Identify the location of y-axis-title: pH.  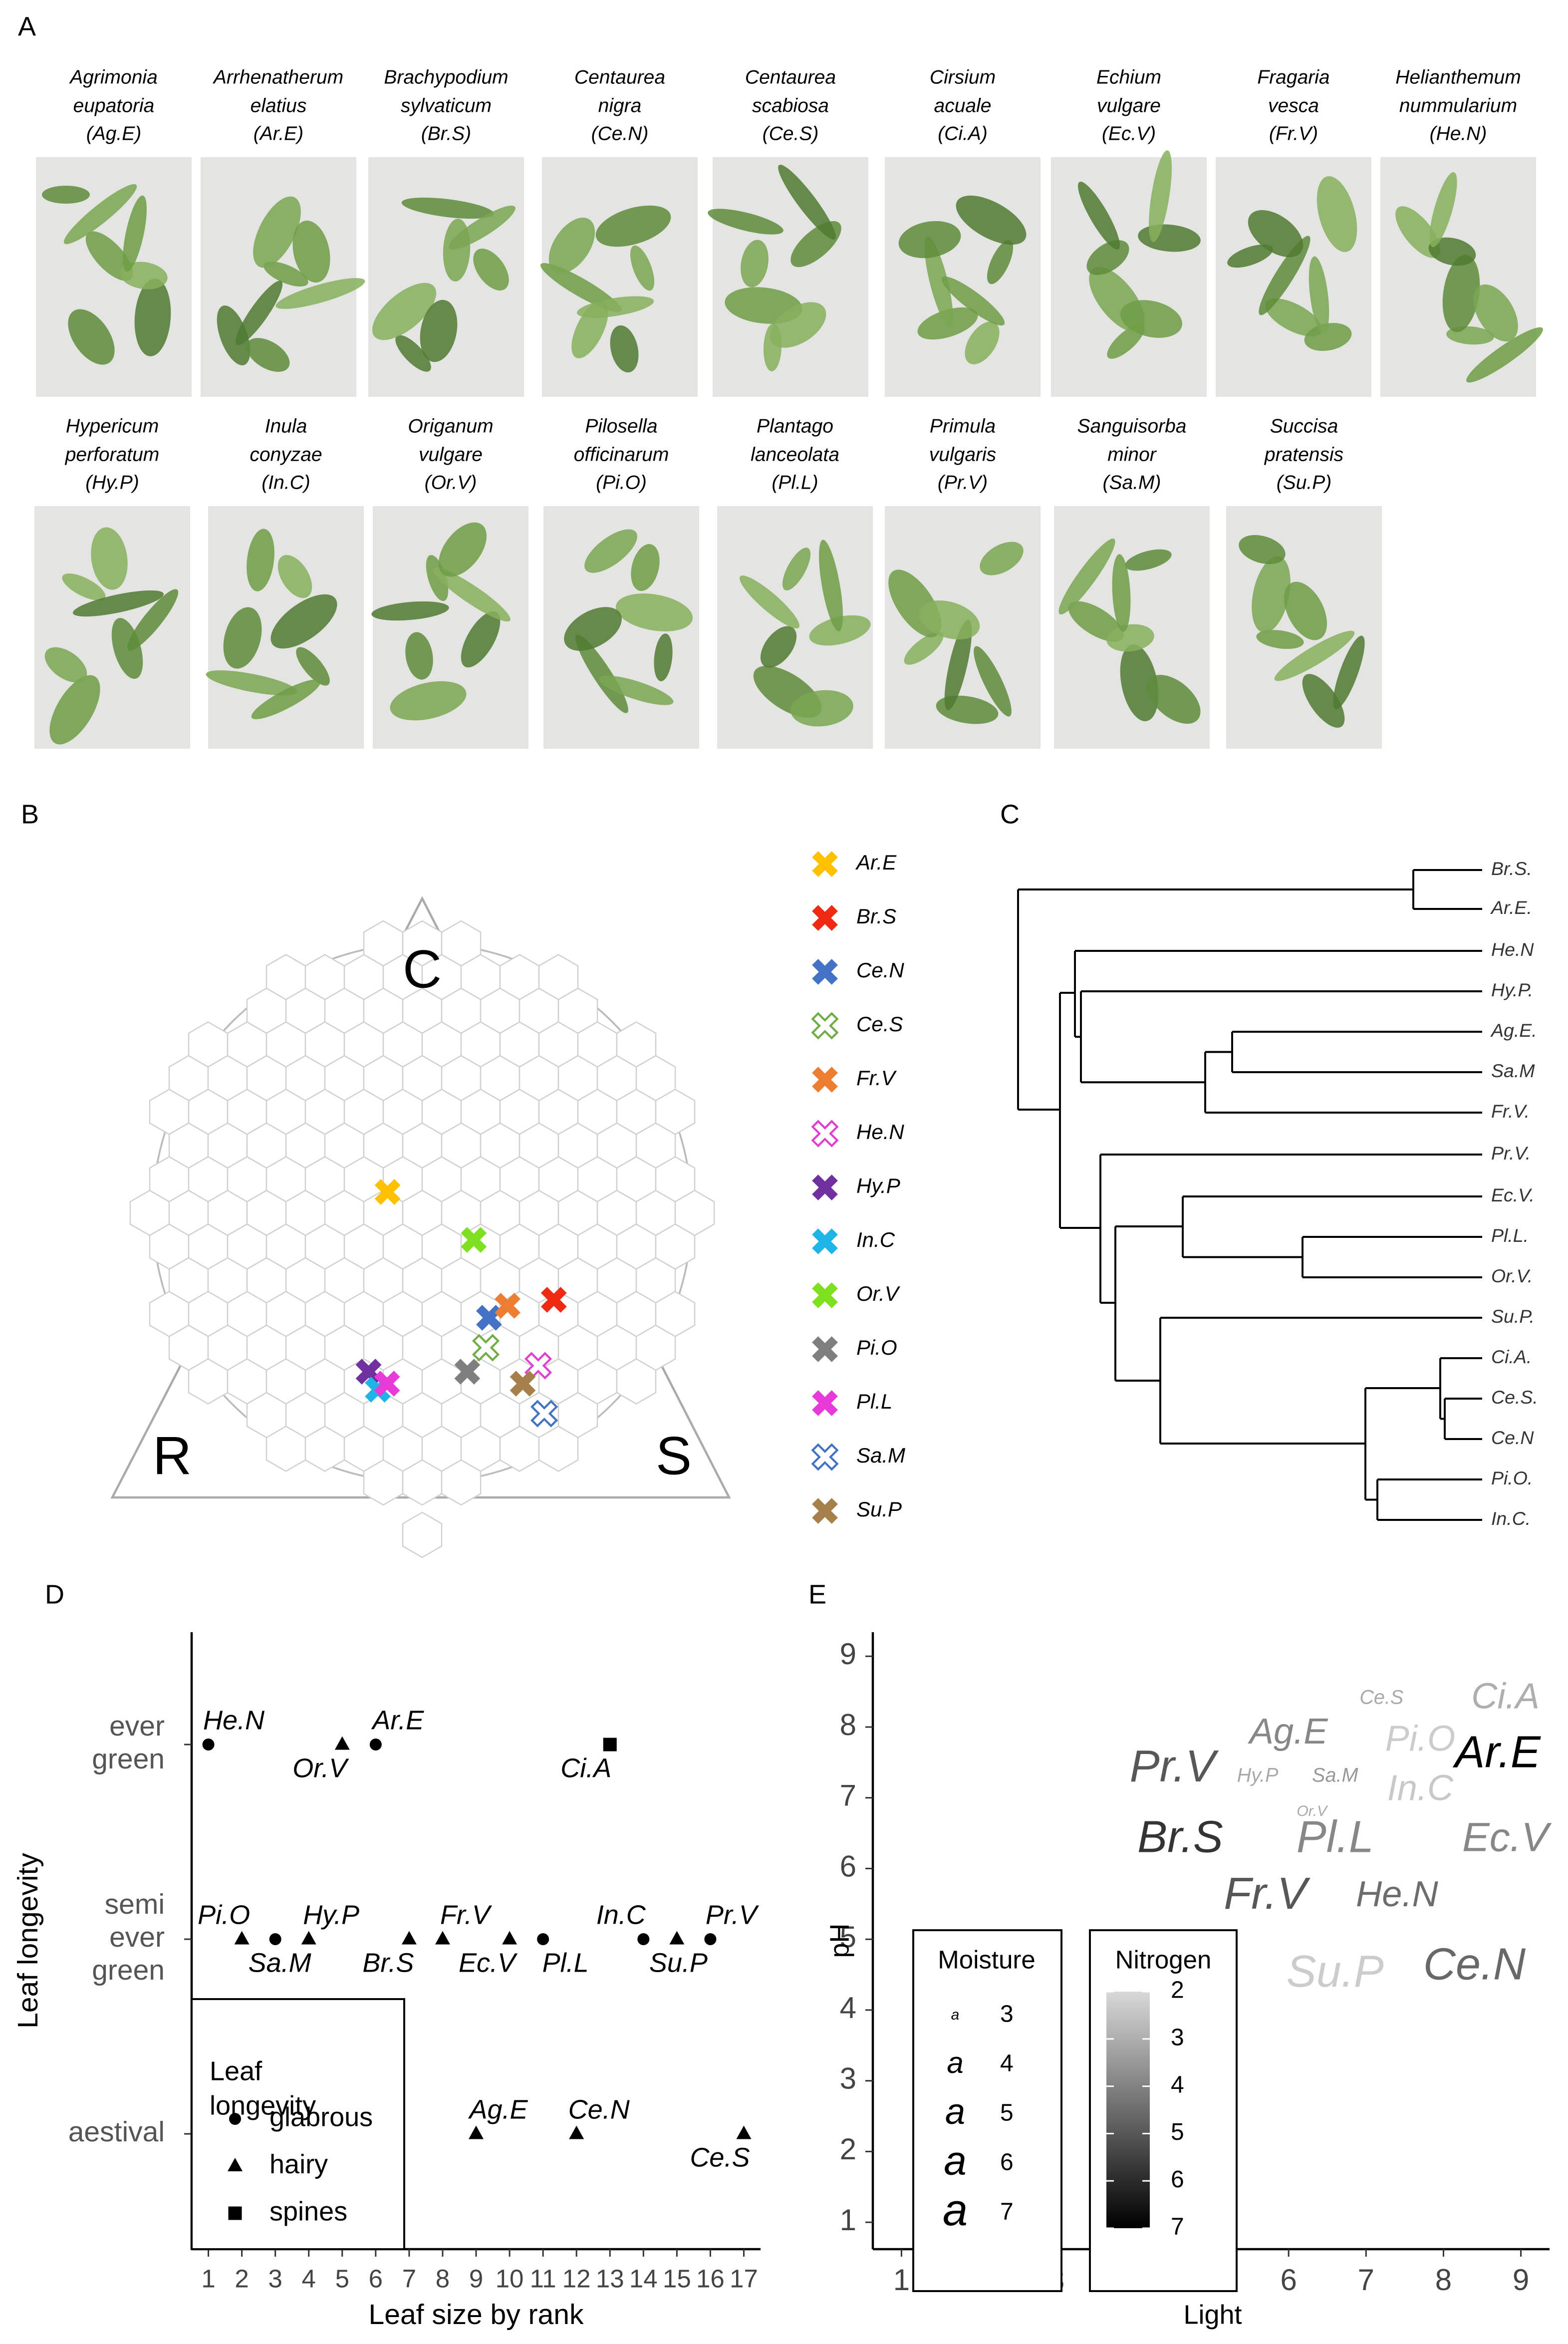
(839, 1940).